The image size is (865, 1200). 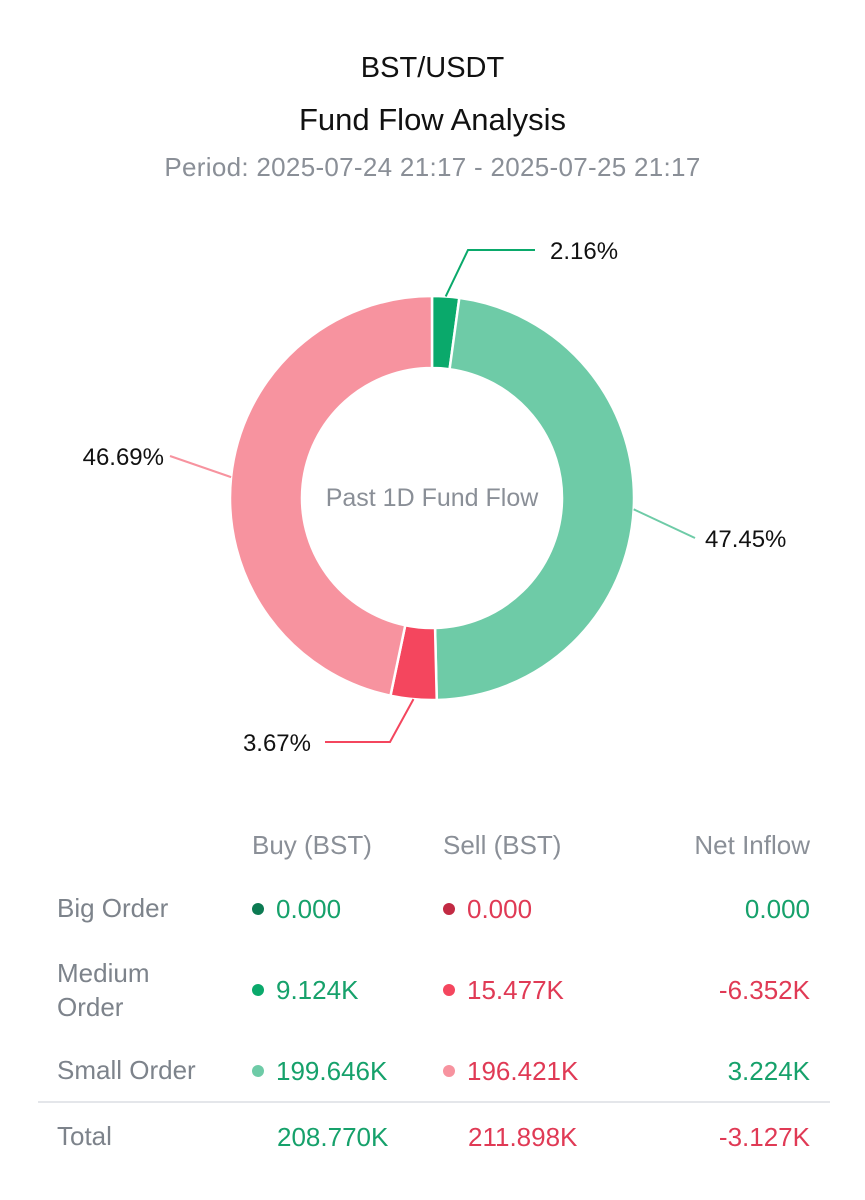 I want to click on medium-order-net-inflow: -6.352K, so click(x=764, y=990).